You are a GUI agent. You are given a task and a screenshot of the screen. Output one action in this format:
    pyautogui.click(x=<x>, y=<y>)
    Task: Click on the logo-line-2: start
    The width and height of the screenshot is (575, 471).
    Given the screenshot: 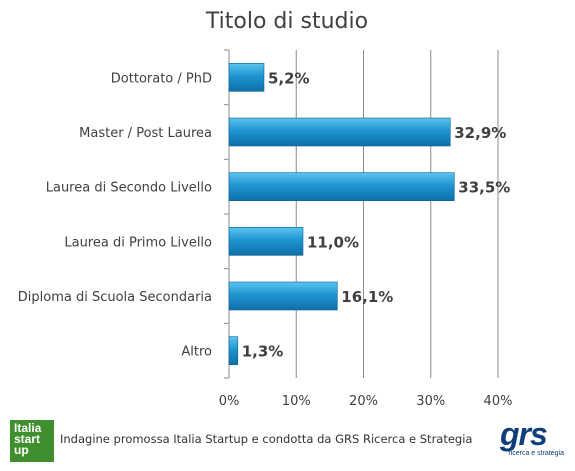 What is the action you would take?
    pyautogui.click(x=27, y=439)
    